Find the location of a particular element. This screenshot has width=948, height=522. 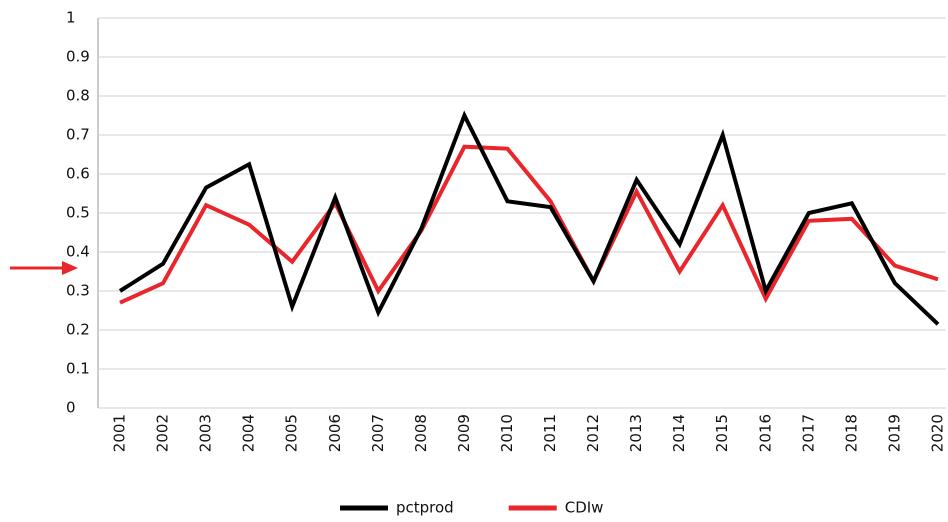

y-tick-label: 0.9 is located at coordinates (78, 57).